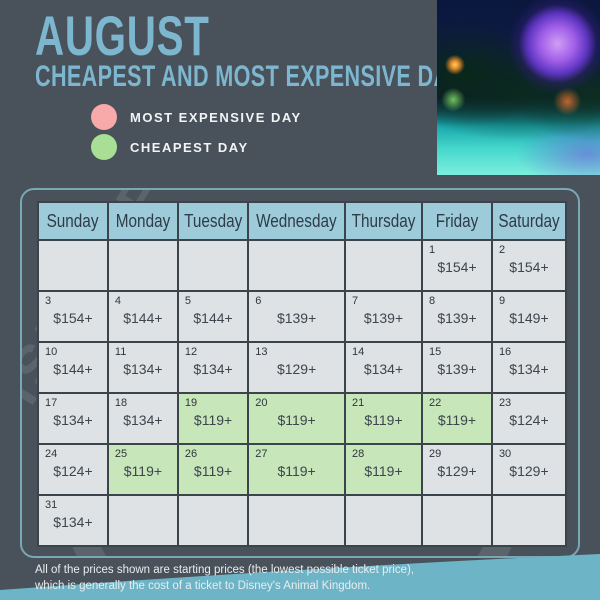 The image size is (600, 600). Describe the element at coordinates (432, 301) in the screenshot. I see `day-number: 8` at that location.